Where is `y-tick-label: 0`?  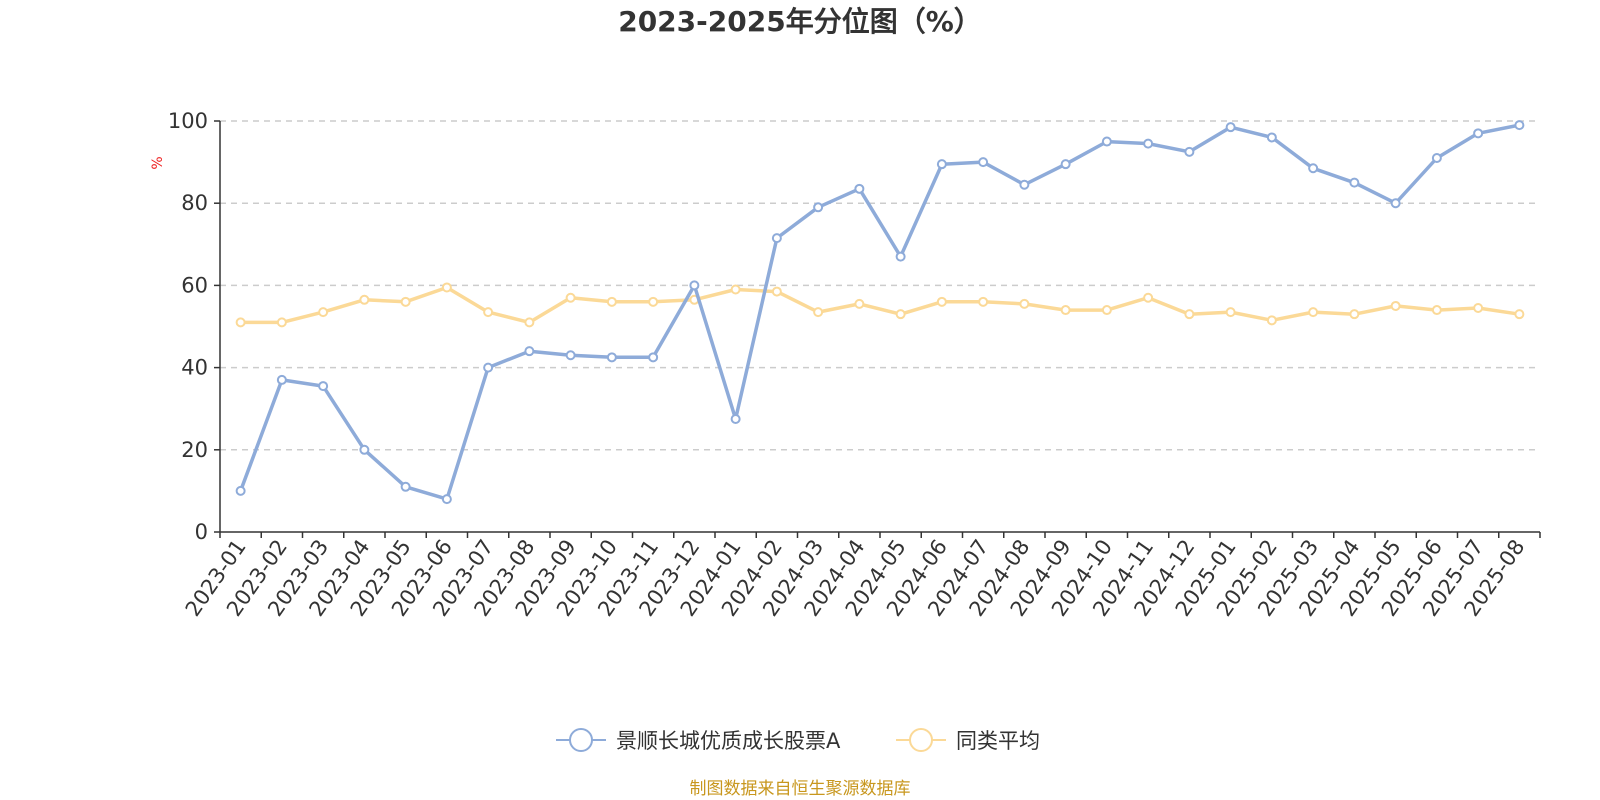
y-tick-label: 0 is located at coordinates (201, 532).